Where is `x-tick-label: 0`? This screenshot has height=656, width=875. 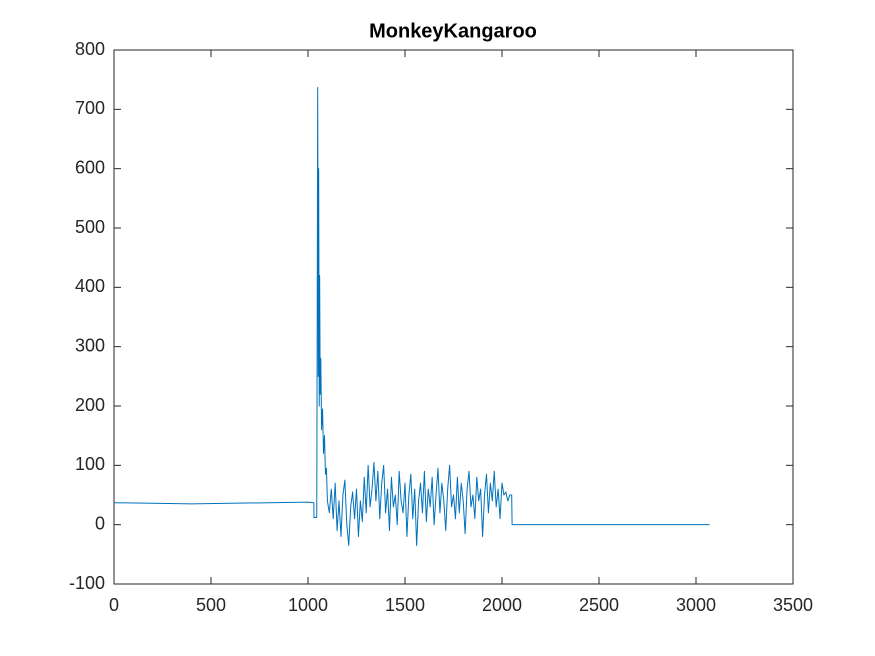
x-tick-label: 0 is located at coordinates (114, 605).